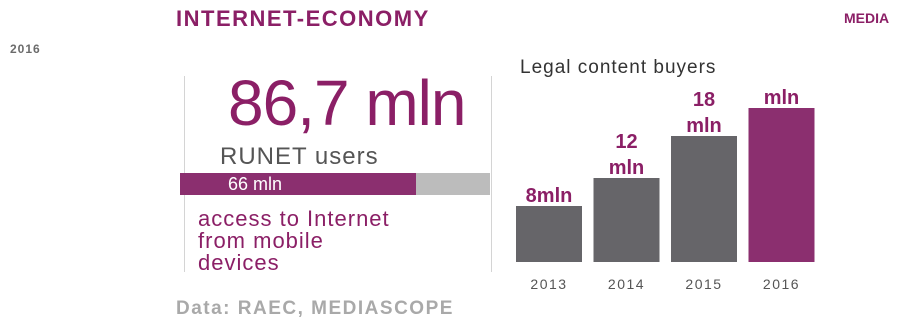  What do you see at coordinates (704, 199) in the screenshot?
I see `bar-2015` at bounding box center [704, 199].